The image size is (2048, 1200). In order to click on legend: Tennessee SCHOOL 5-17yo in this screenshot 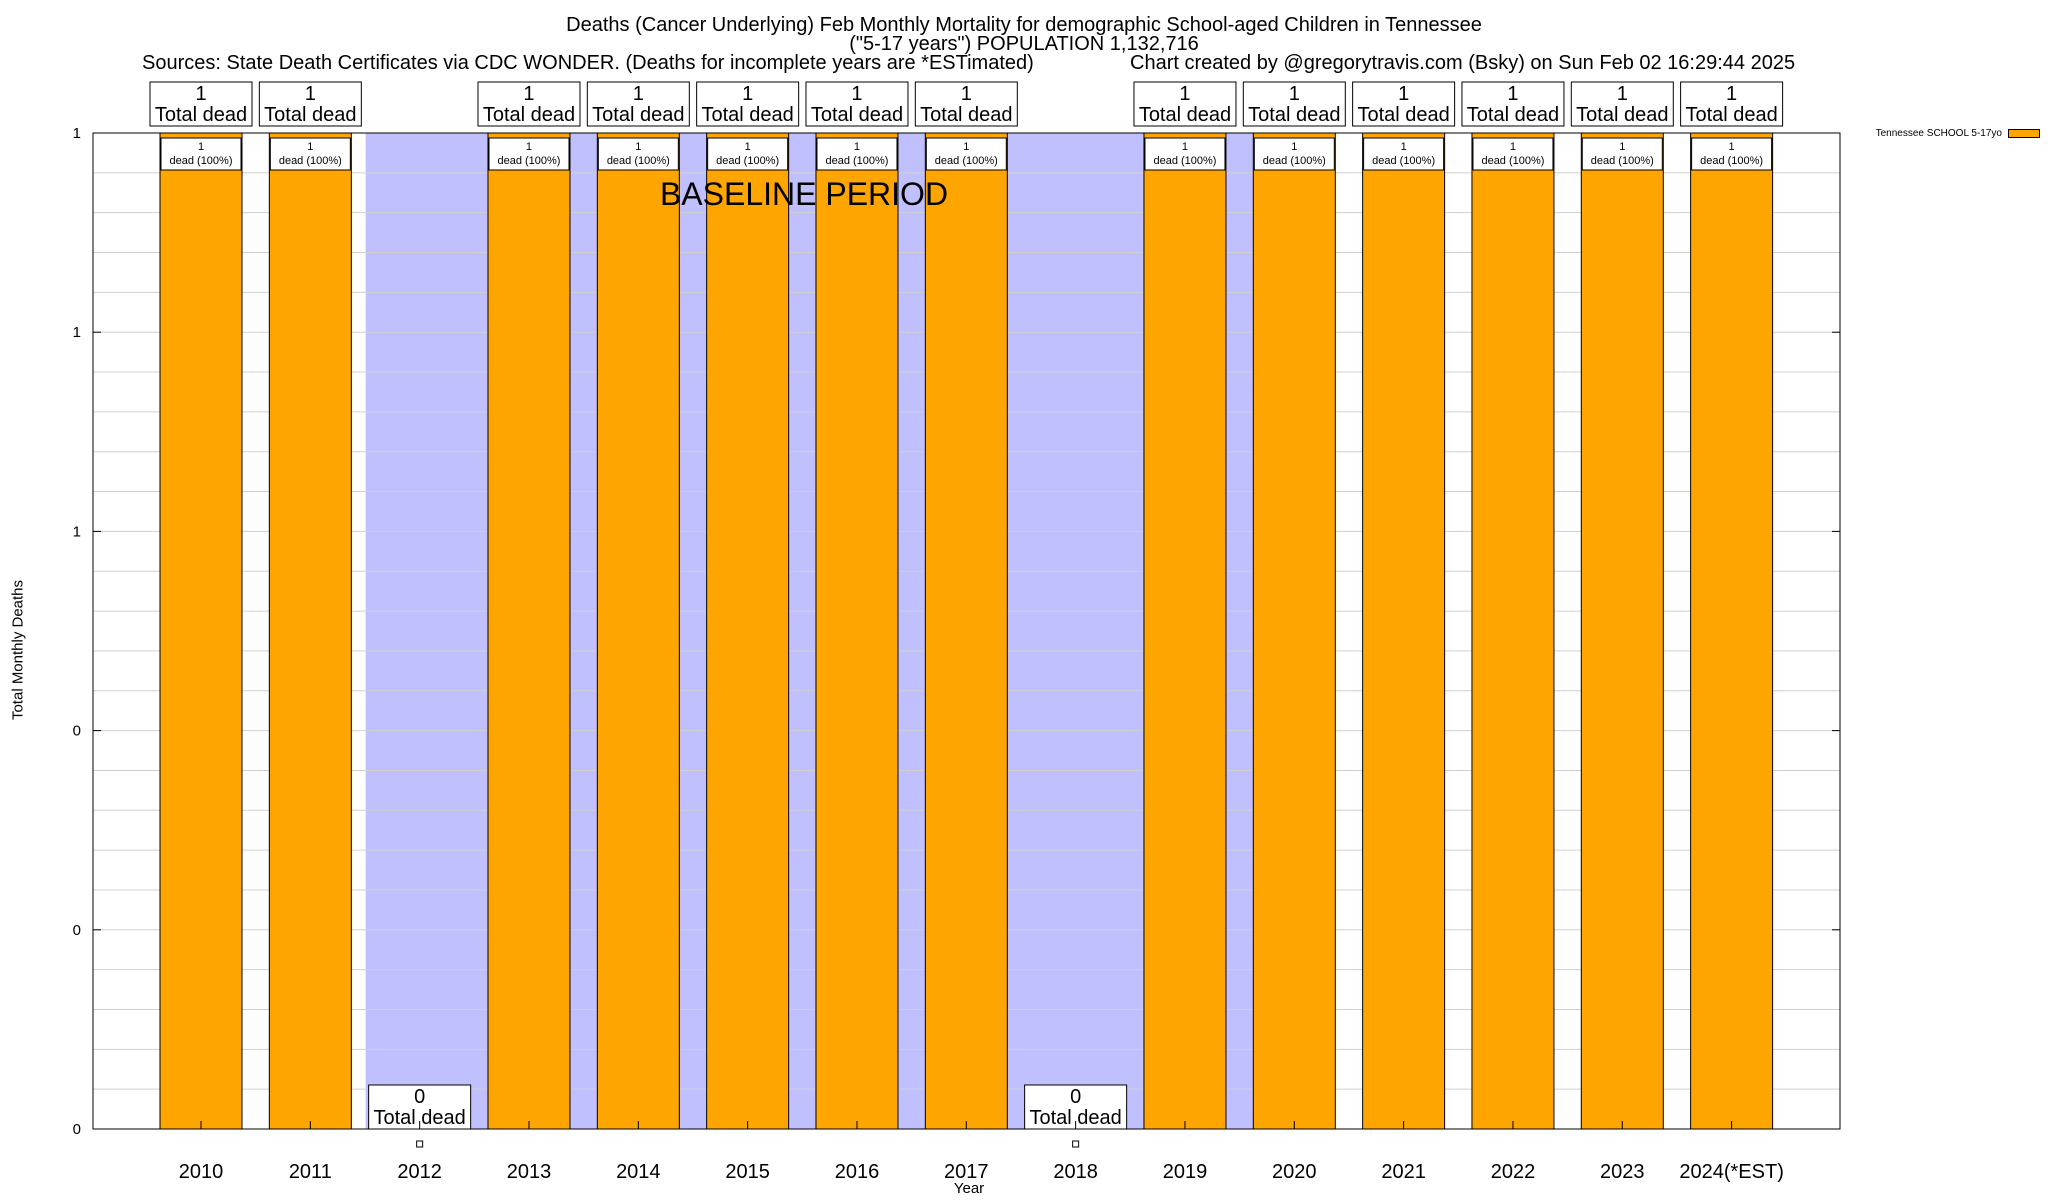, I will do `click(1958, 133)`.